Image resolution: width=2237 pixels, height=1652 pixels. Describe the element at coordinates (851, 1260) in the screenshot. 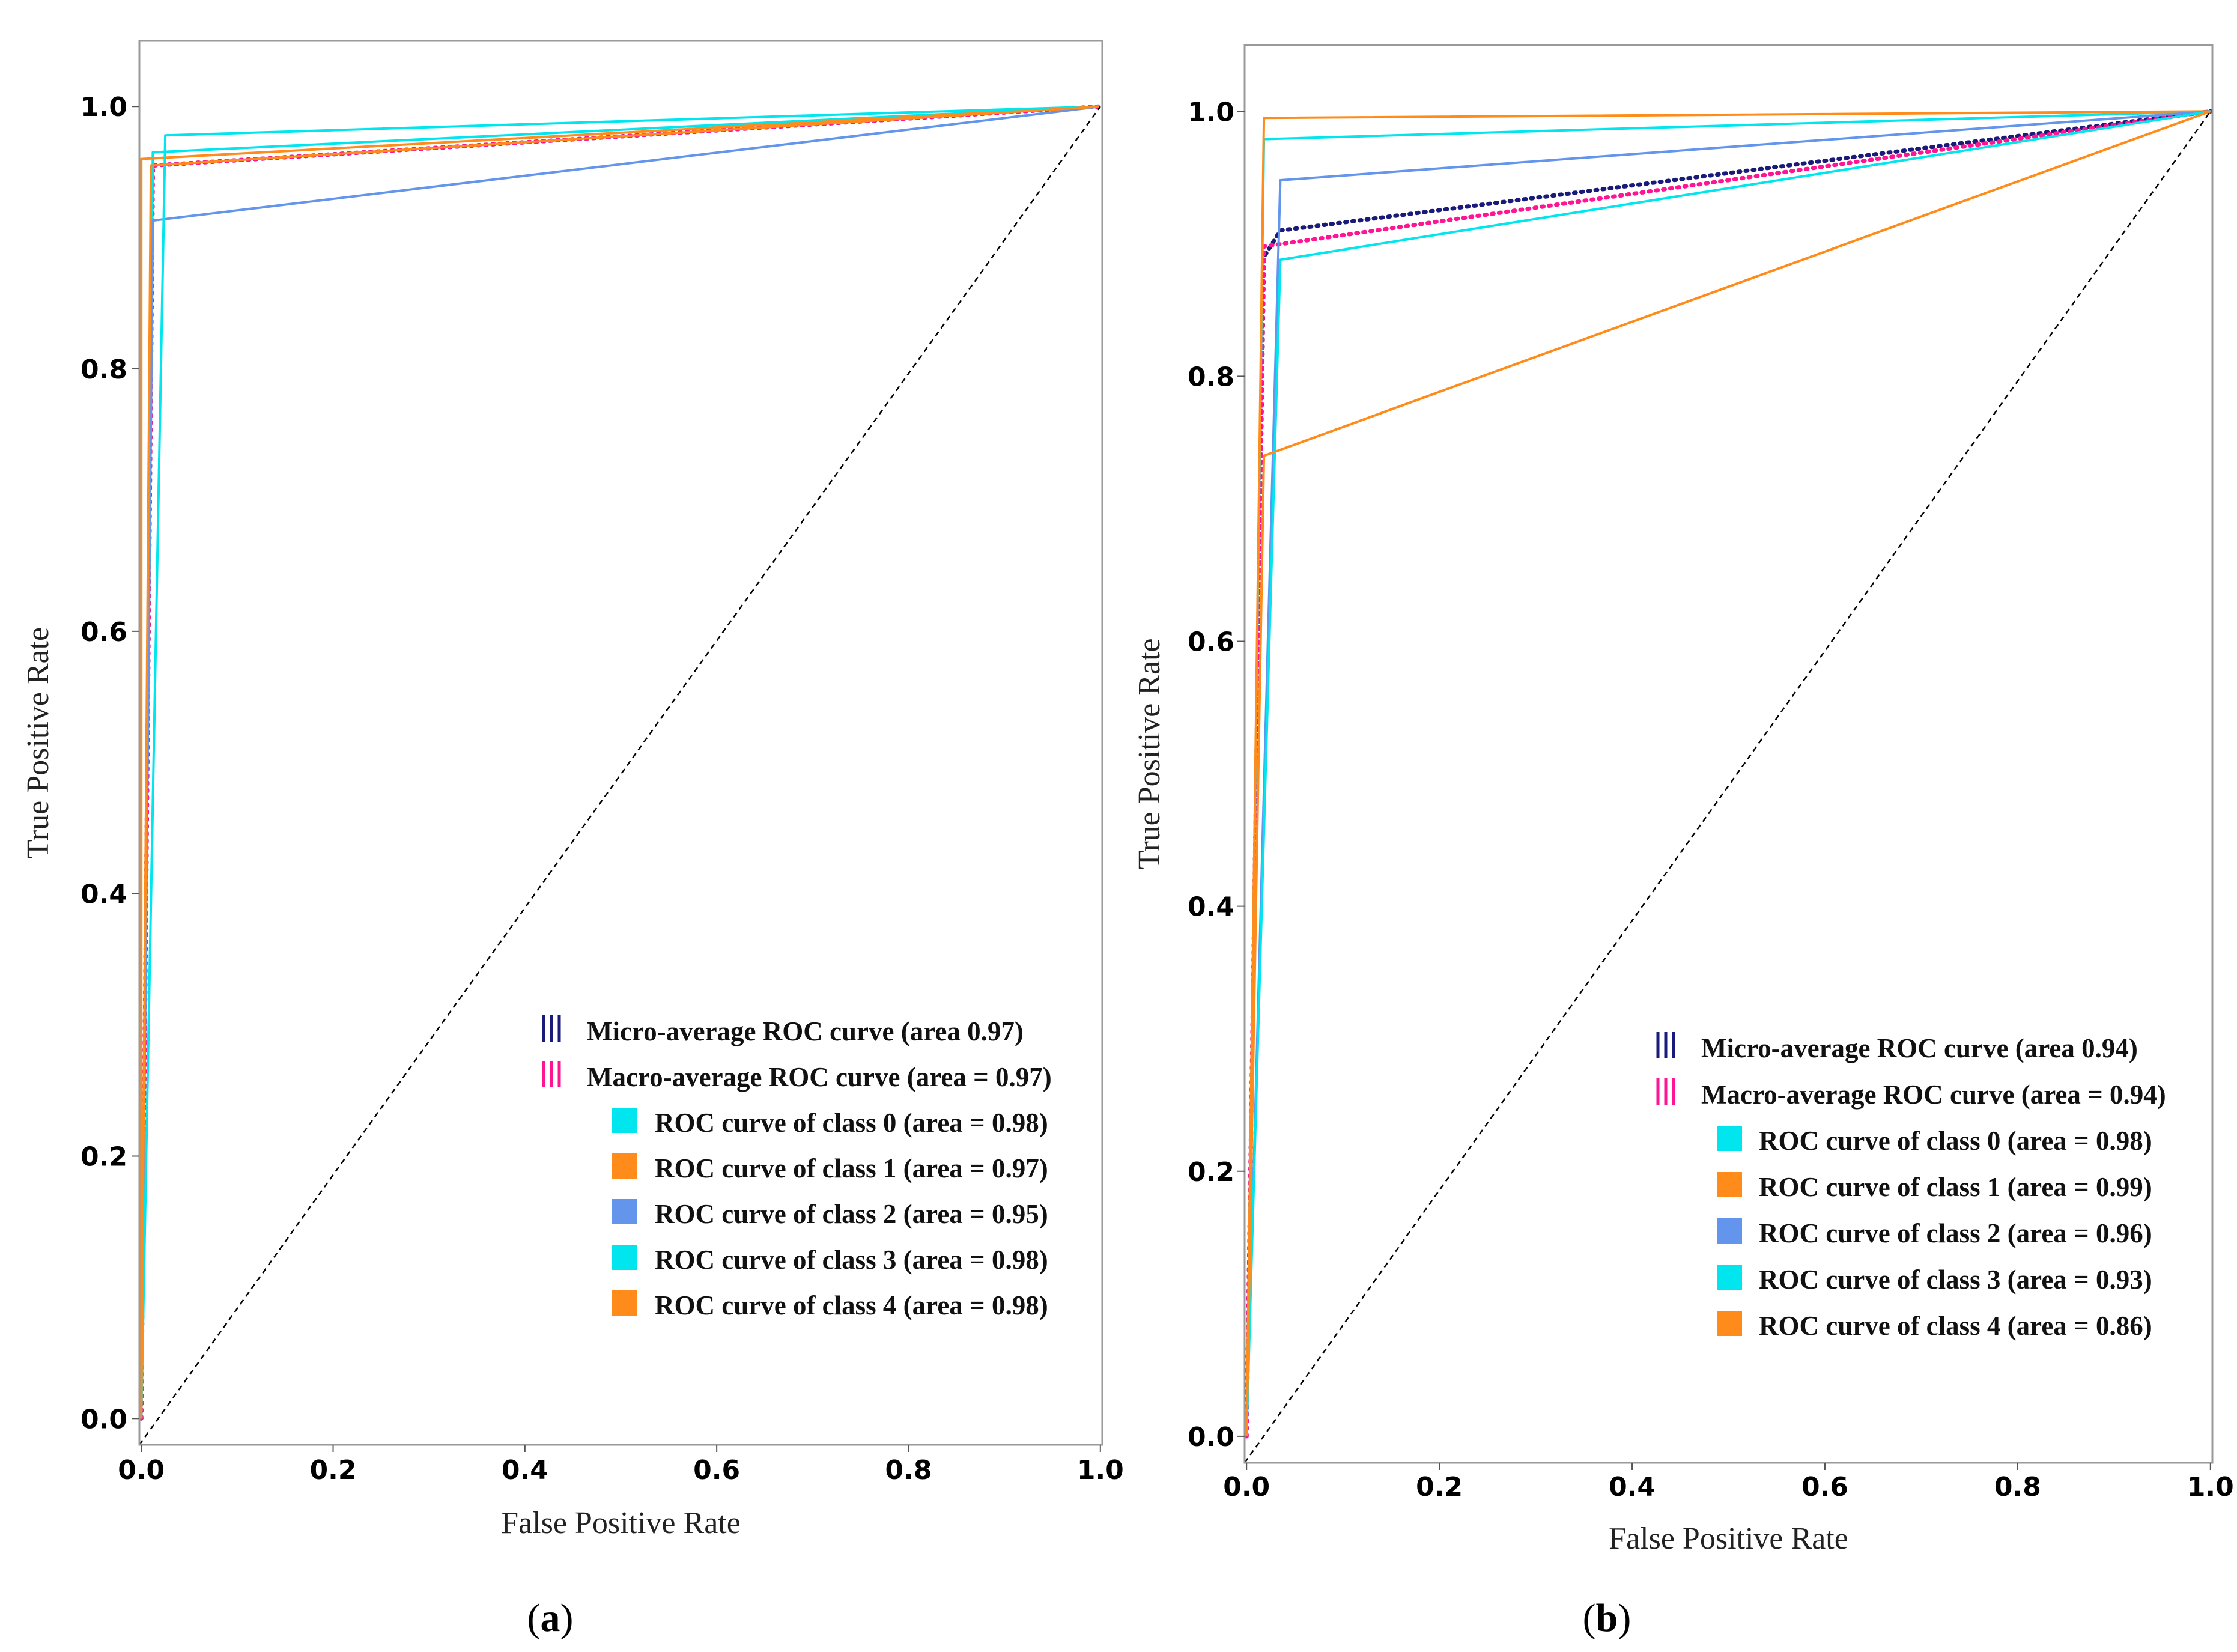

I see `legend-label: ROC curve of class 3 (area = 0.98)` at that location.